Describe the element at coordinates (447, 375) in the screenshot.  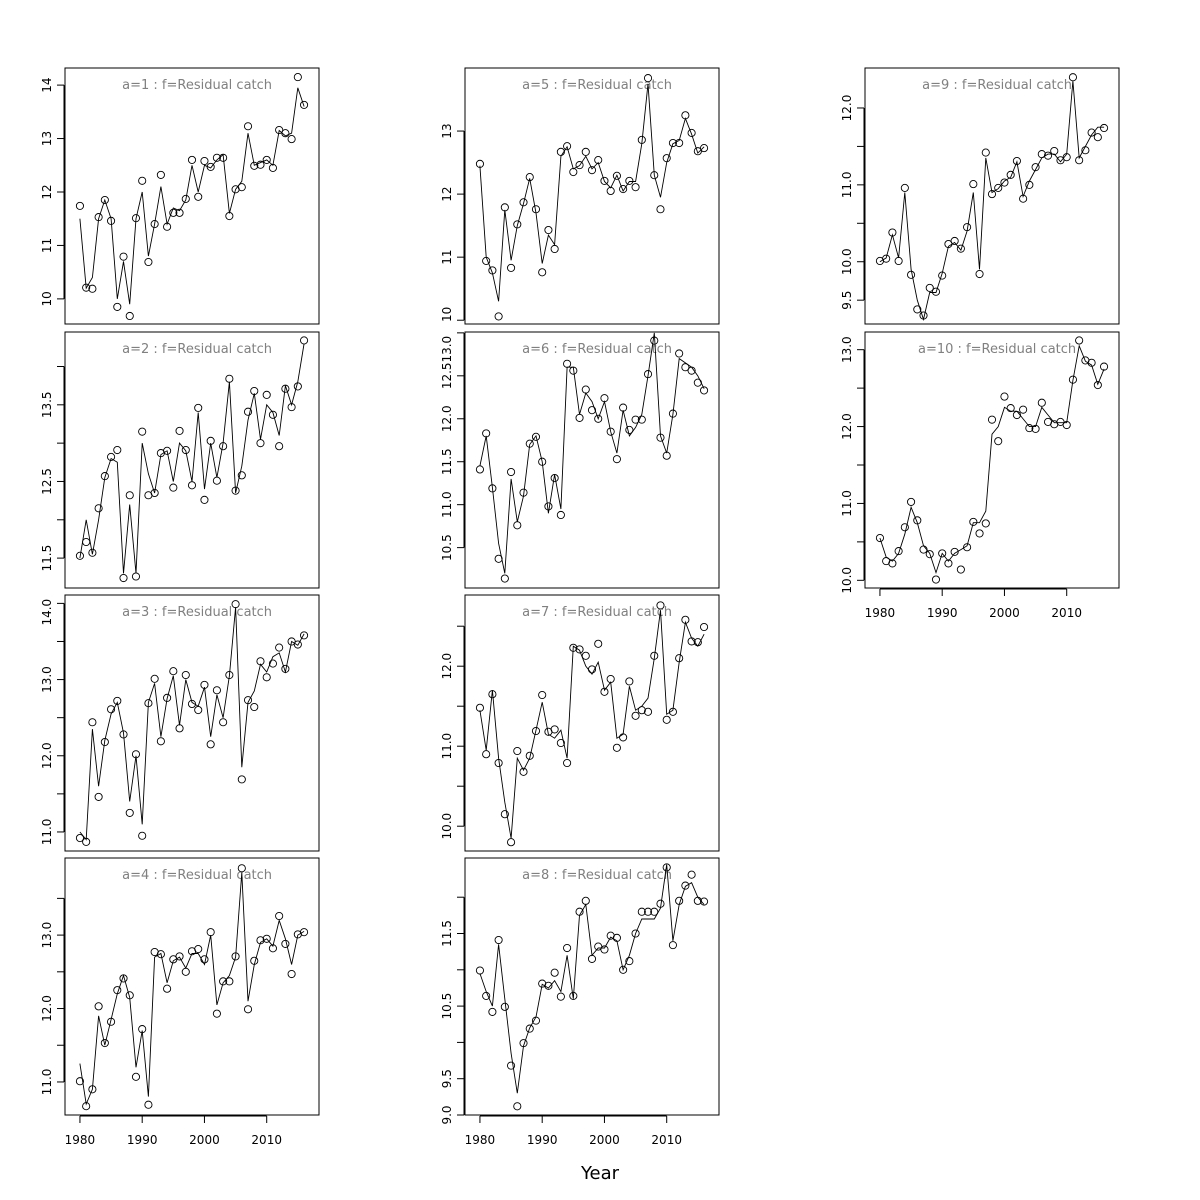
I see `y-tick-label: 12.5` at that location.